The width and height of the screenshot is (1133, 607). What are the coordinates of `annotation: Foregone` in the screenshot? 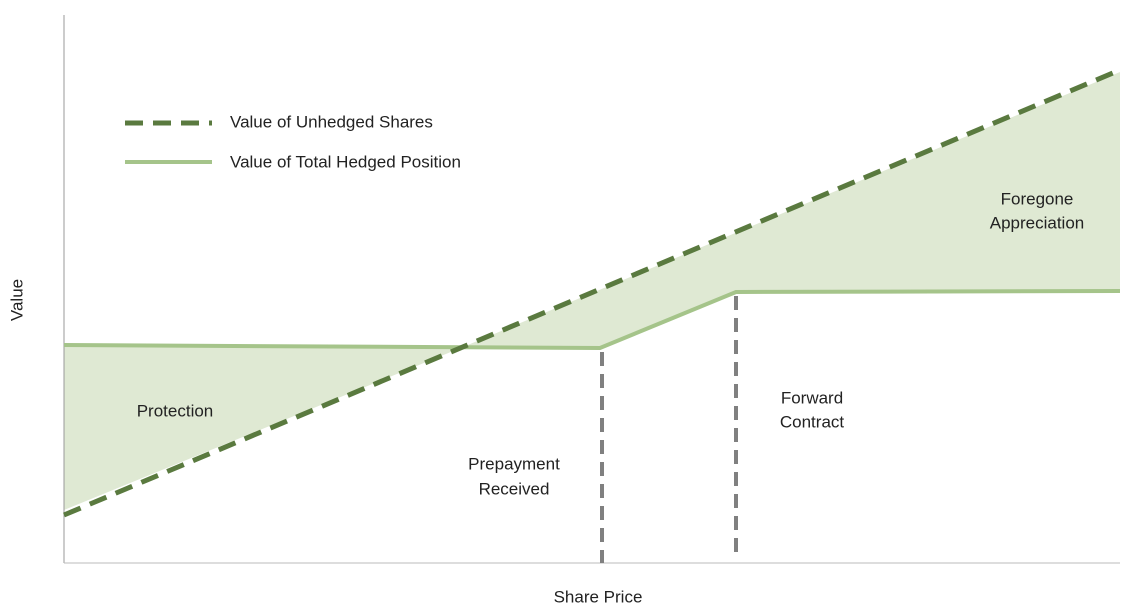 It's located at (1037, 198).